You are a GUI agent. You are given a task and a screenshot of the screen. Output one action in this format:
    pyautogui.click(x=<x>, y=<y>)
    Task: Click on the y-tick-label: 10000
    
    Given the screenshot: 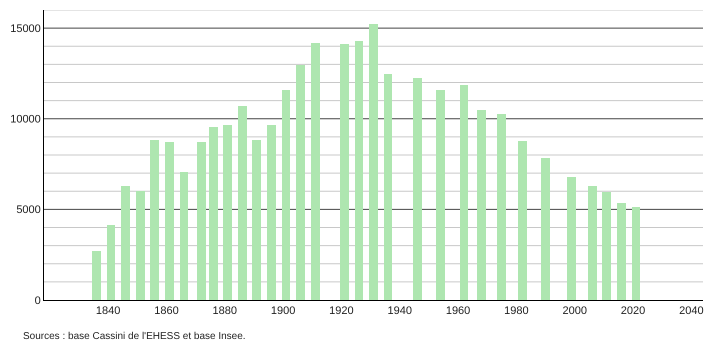 What is the action you would take?
    pyautogui.click(x=25, y=120)
    